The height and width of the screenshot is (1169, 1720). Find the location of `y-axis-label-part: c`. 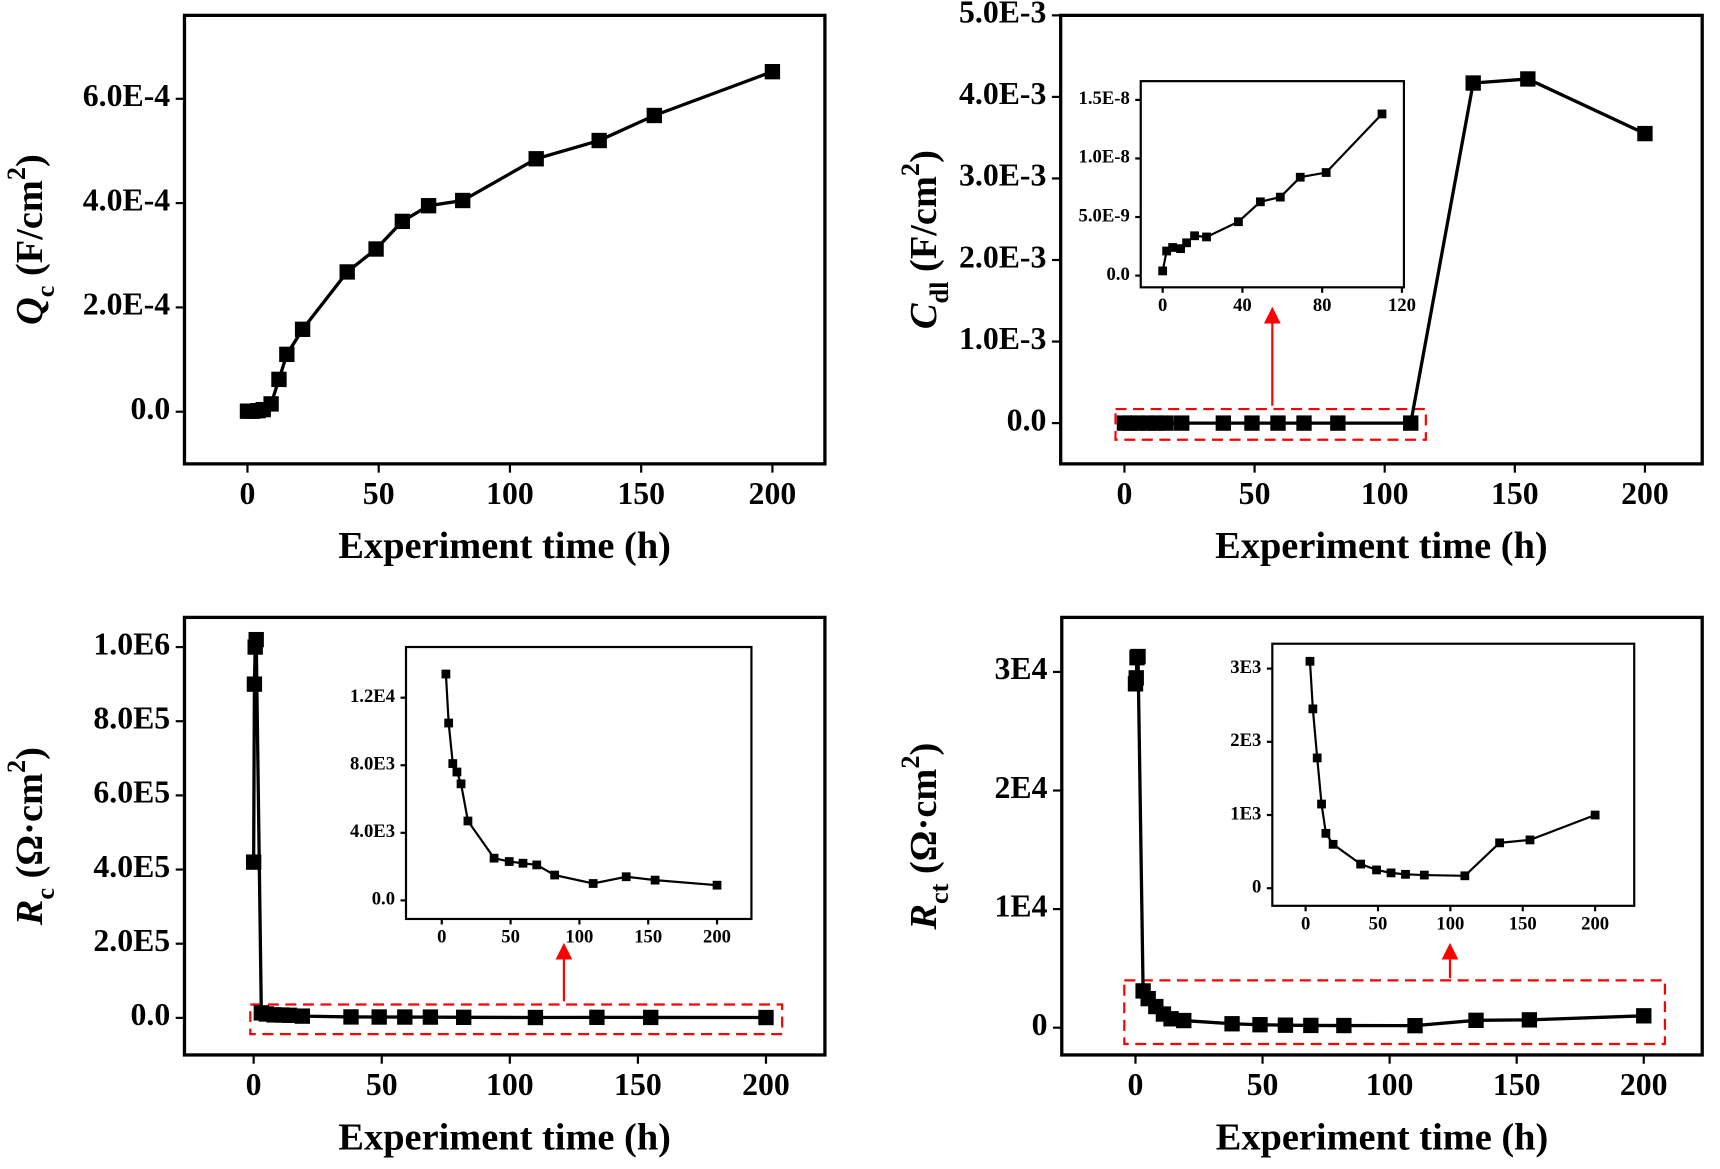

y-axis-label-part: c is located at coordinates (45, 894).